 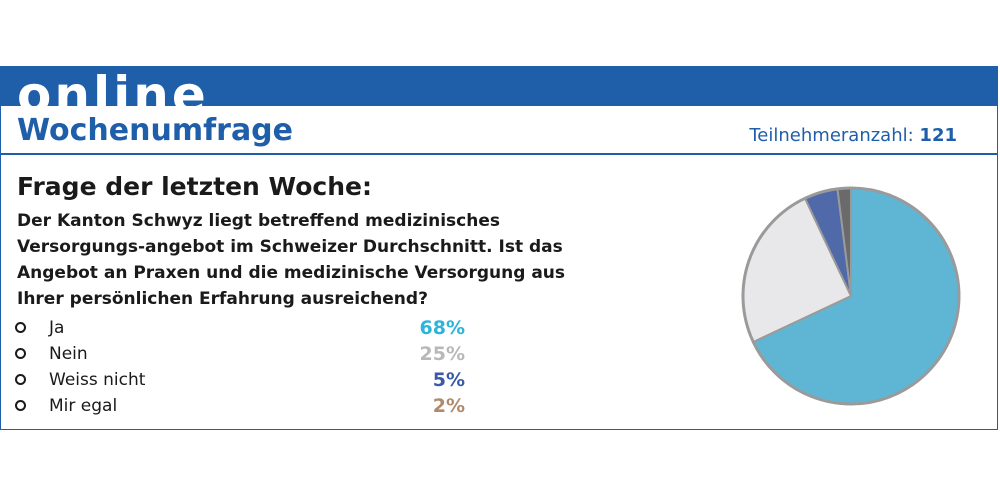 What do you see at coordinates (938, 135) in the screenshot?
I see `participant-number: 121` at bounding box center [938, 135].